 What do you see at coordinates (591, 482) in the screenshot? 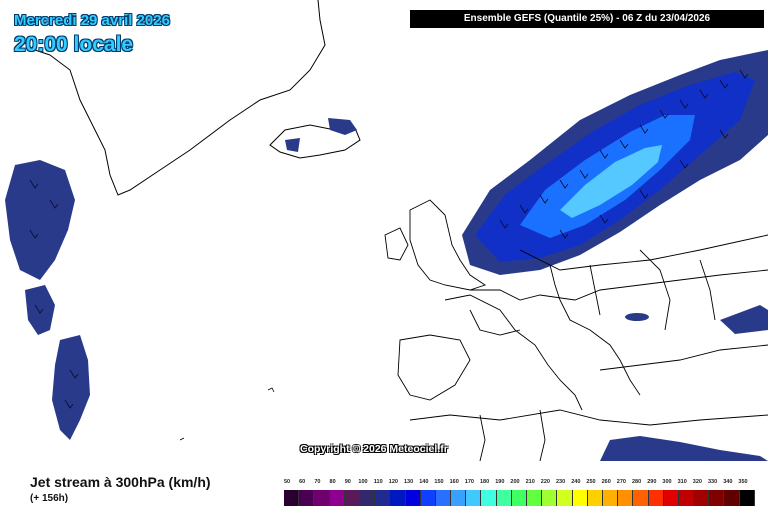
I see `legend-value: 250` at bounding box center [591, 482].